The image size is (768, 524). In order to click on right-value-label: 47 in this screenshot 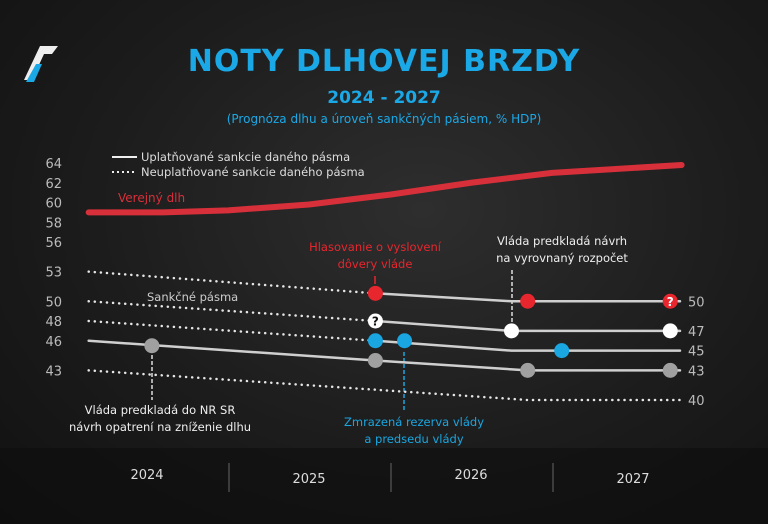, I will do `click(696, 332)`.